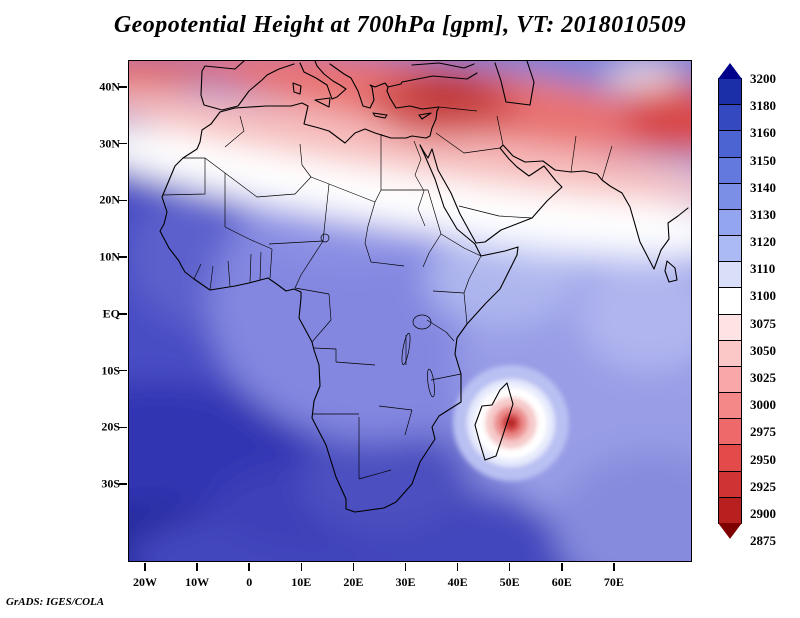  What do you see at coordinates (730, 530) in the screenshot?
I see `colorbar-arrow-bottom` at bounding box center [730, 530].